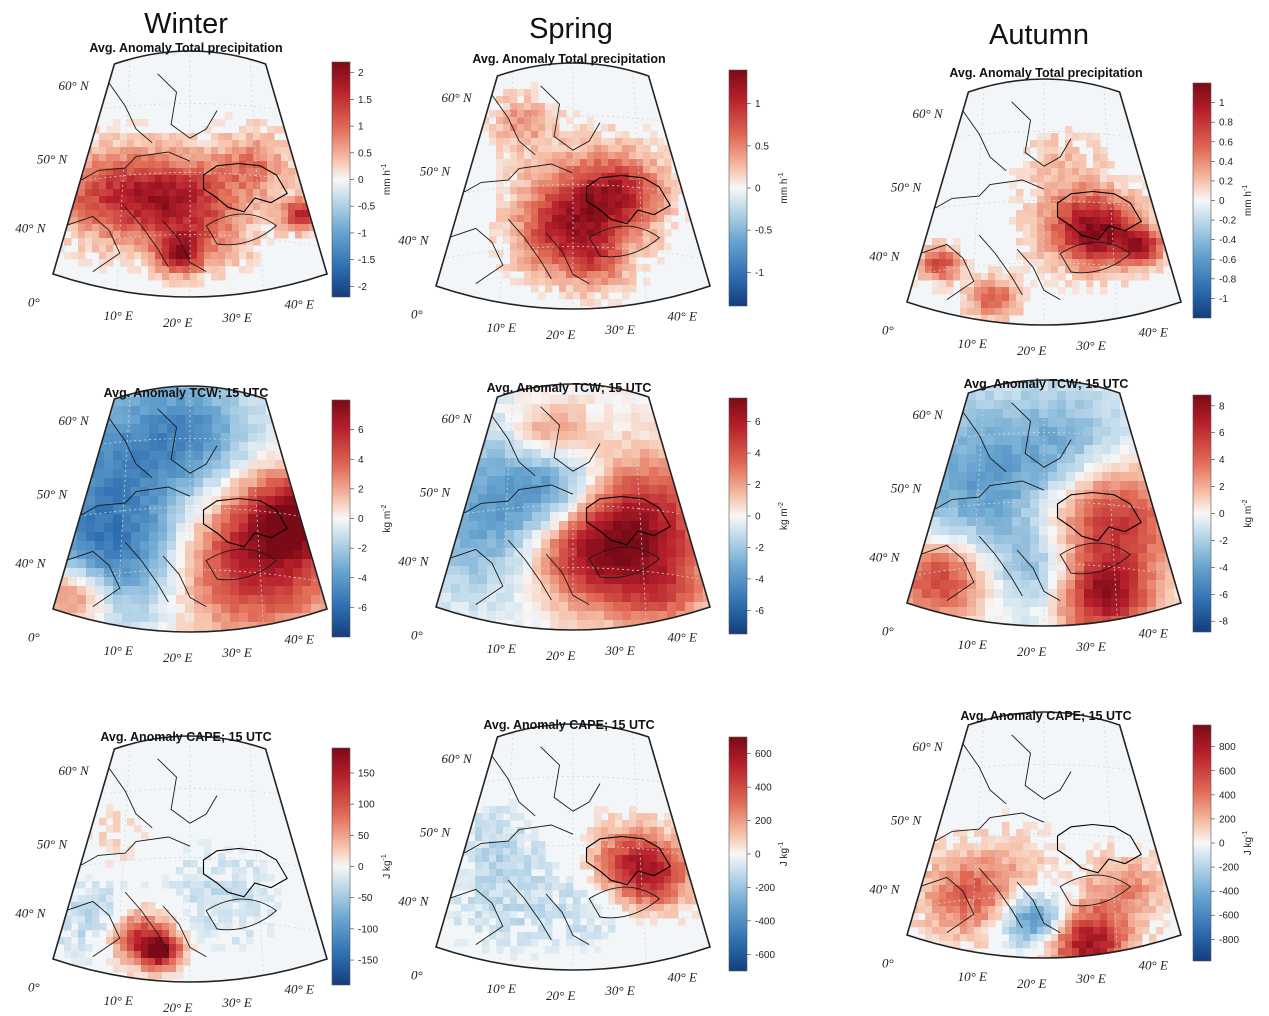  Describe the element at coordinates (1045, 716) in the screenshot. I see `panel-title: Avg. Anomaly CAPE; 15 UTC` at that location.